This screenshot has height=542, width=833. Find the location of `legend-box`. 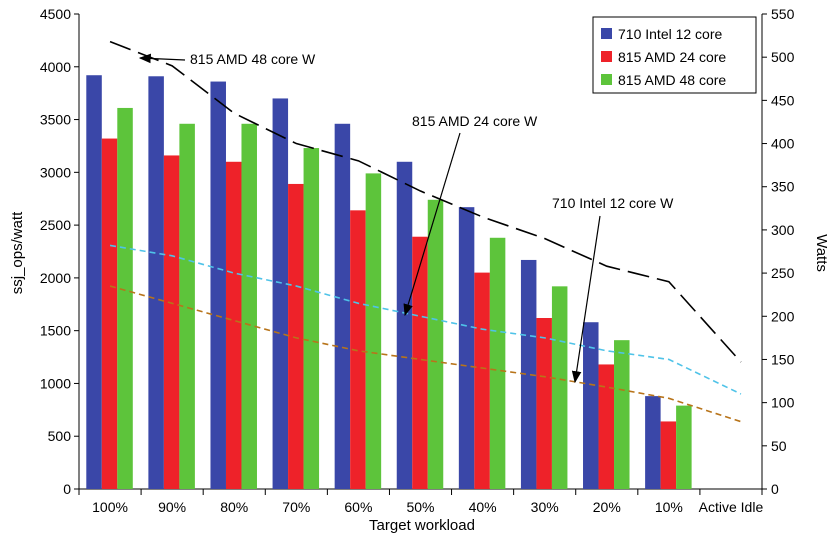

legend-box is located at coordinates (674, 55).